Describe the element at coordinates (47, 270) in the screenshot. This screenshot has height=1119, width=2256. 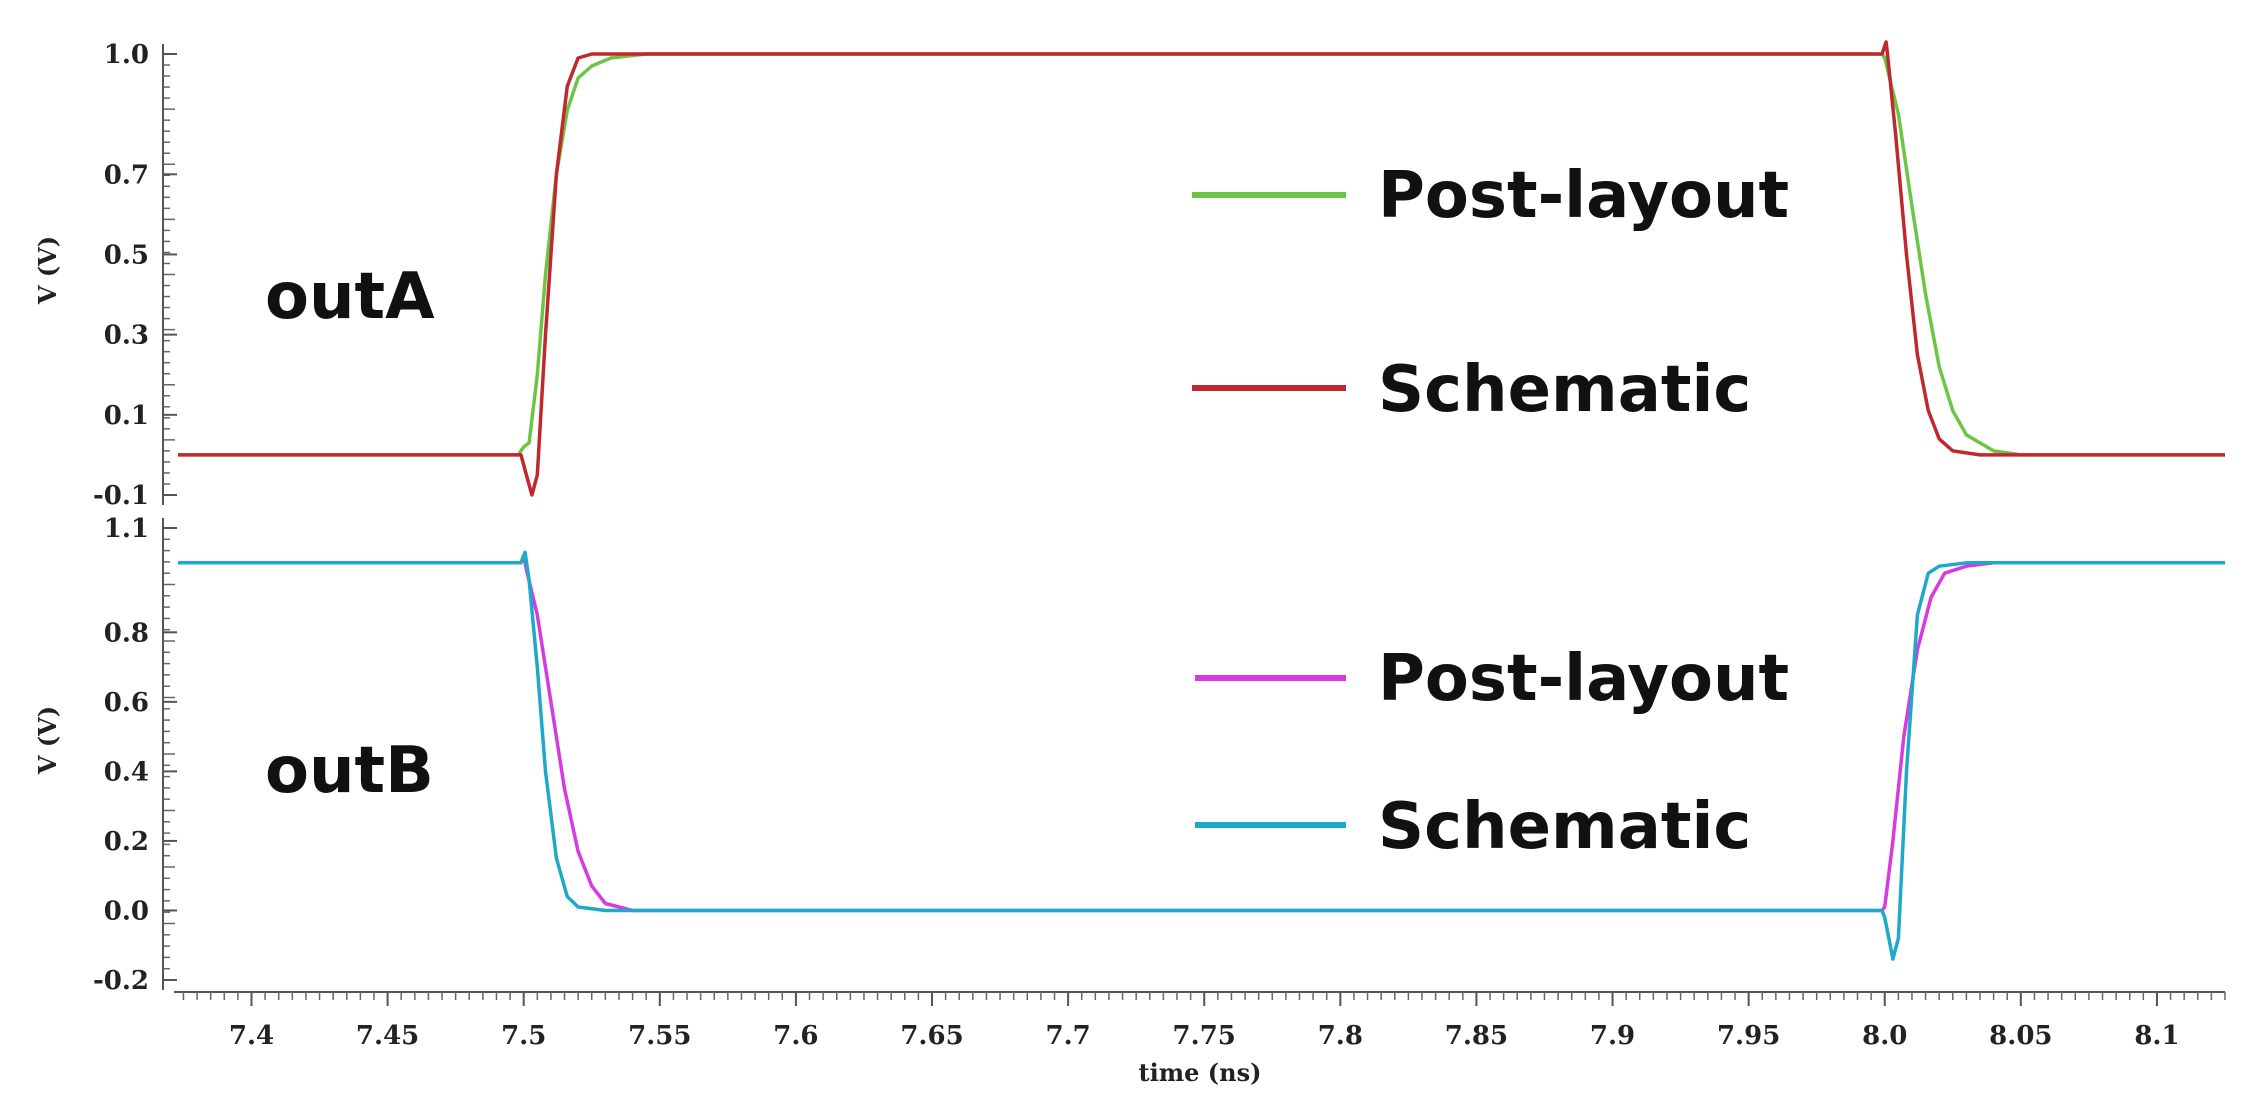
I see `panel-outA-ylabel: V (V)` at that location.